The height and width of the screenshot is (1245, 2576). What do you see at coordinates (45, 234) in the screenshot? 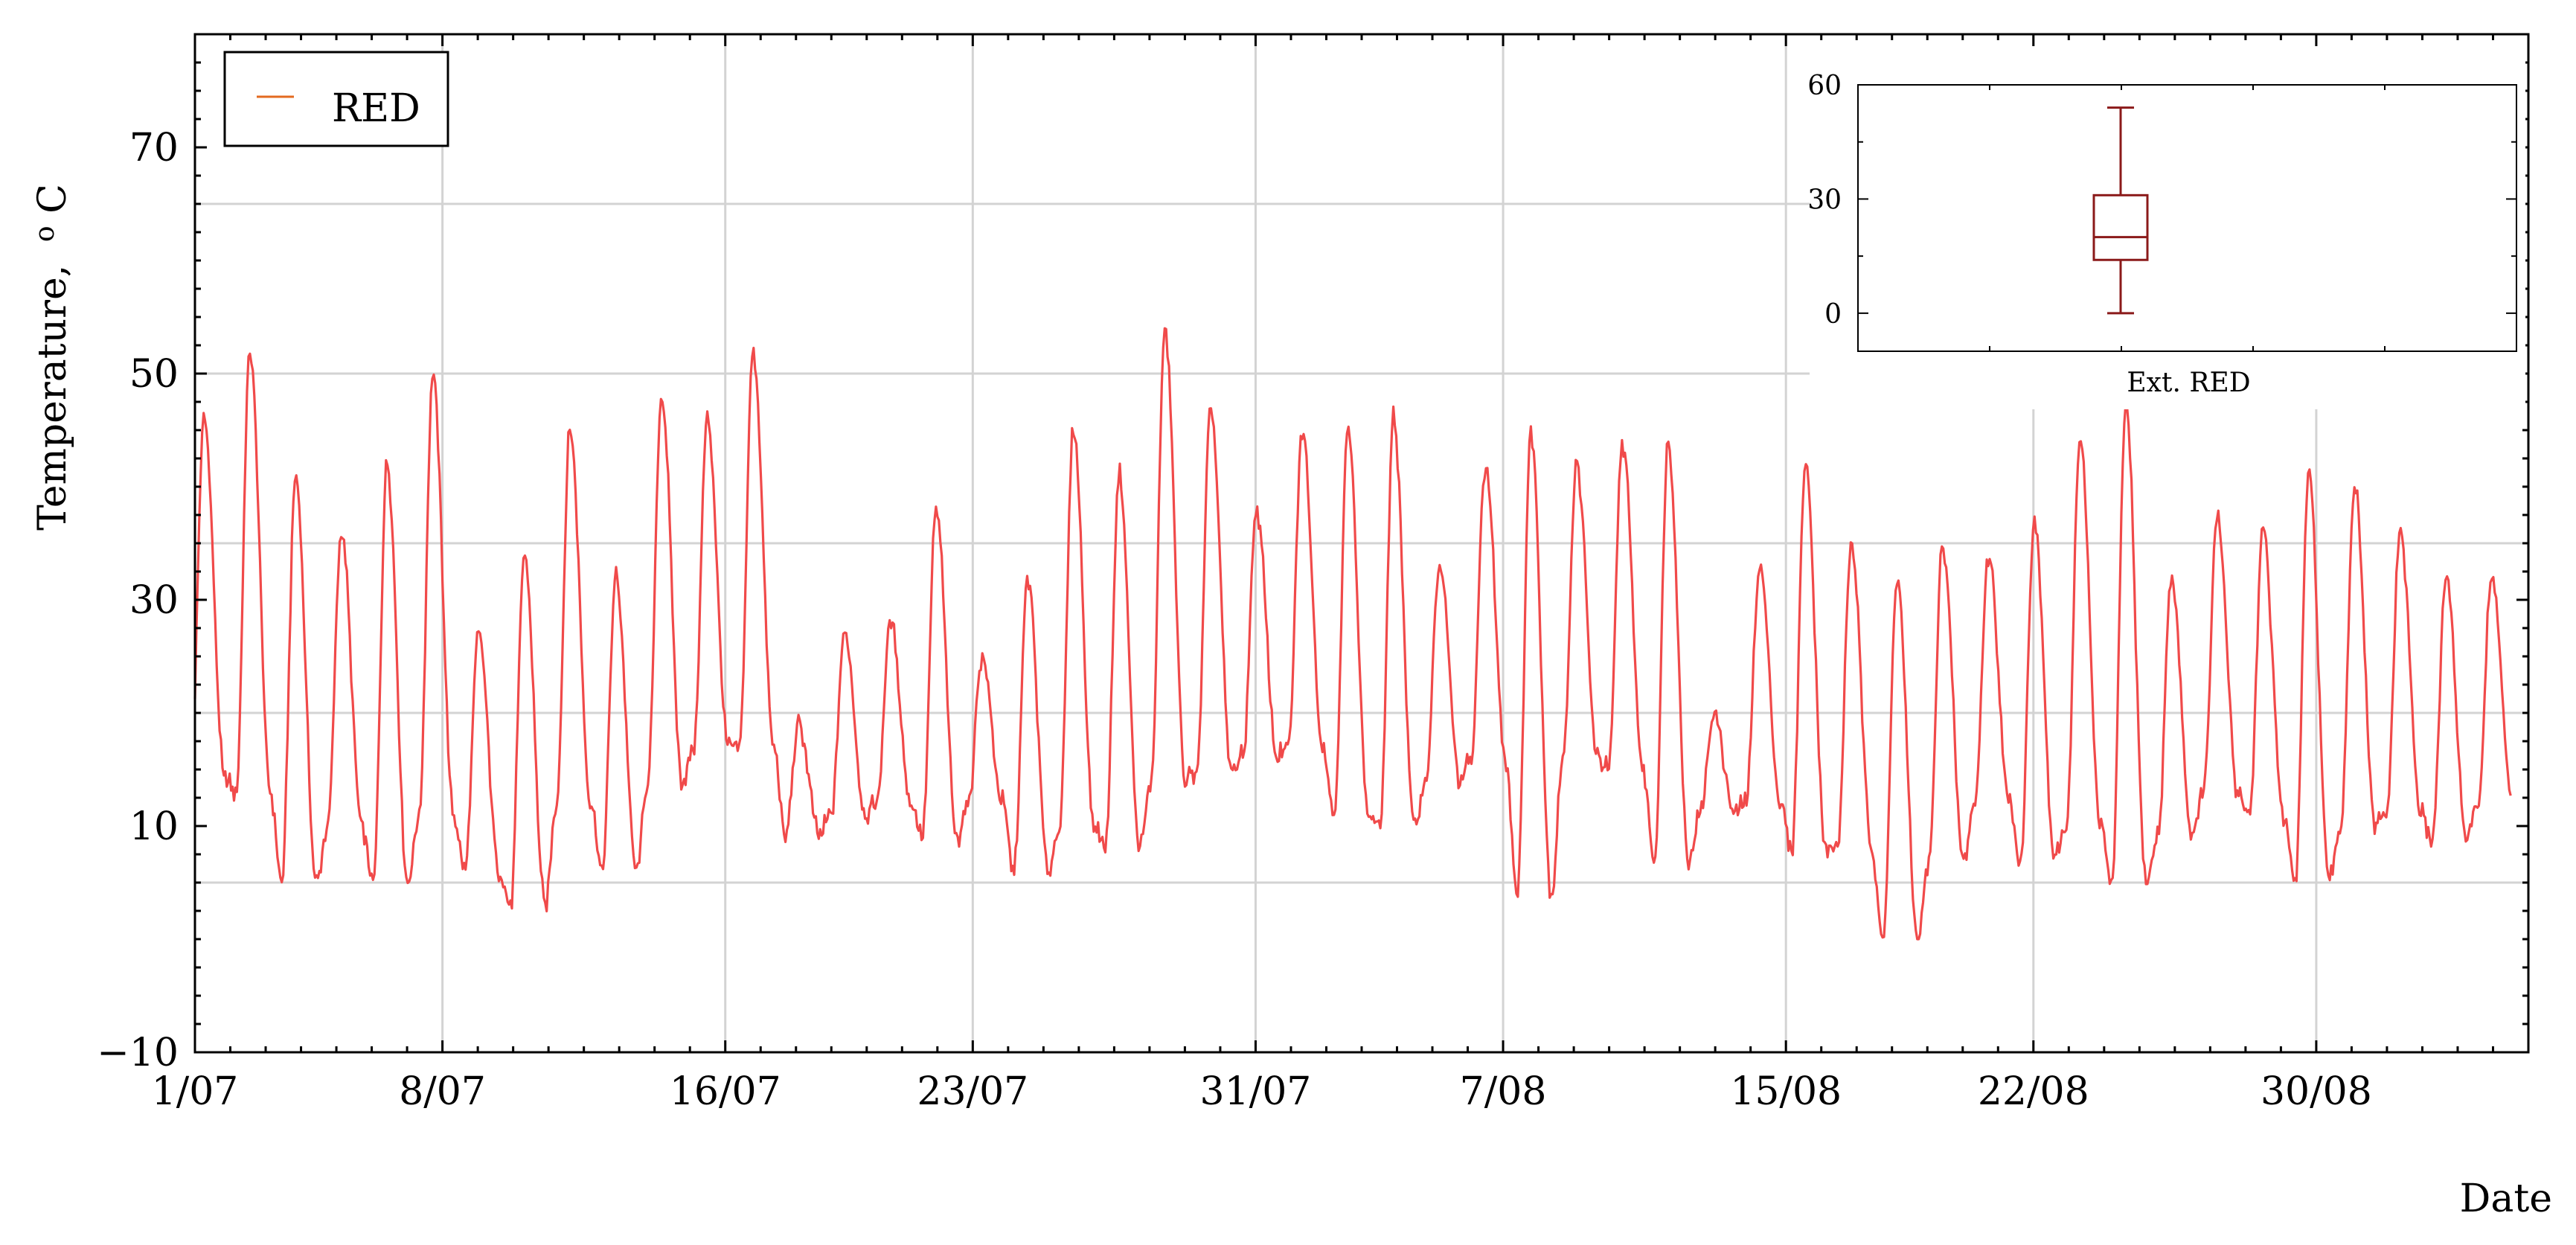
I see `y-axis-label-degree: o` at bounding box center [45, 234].